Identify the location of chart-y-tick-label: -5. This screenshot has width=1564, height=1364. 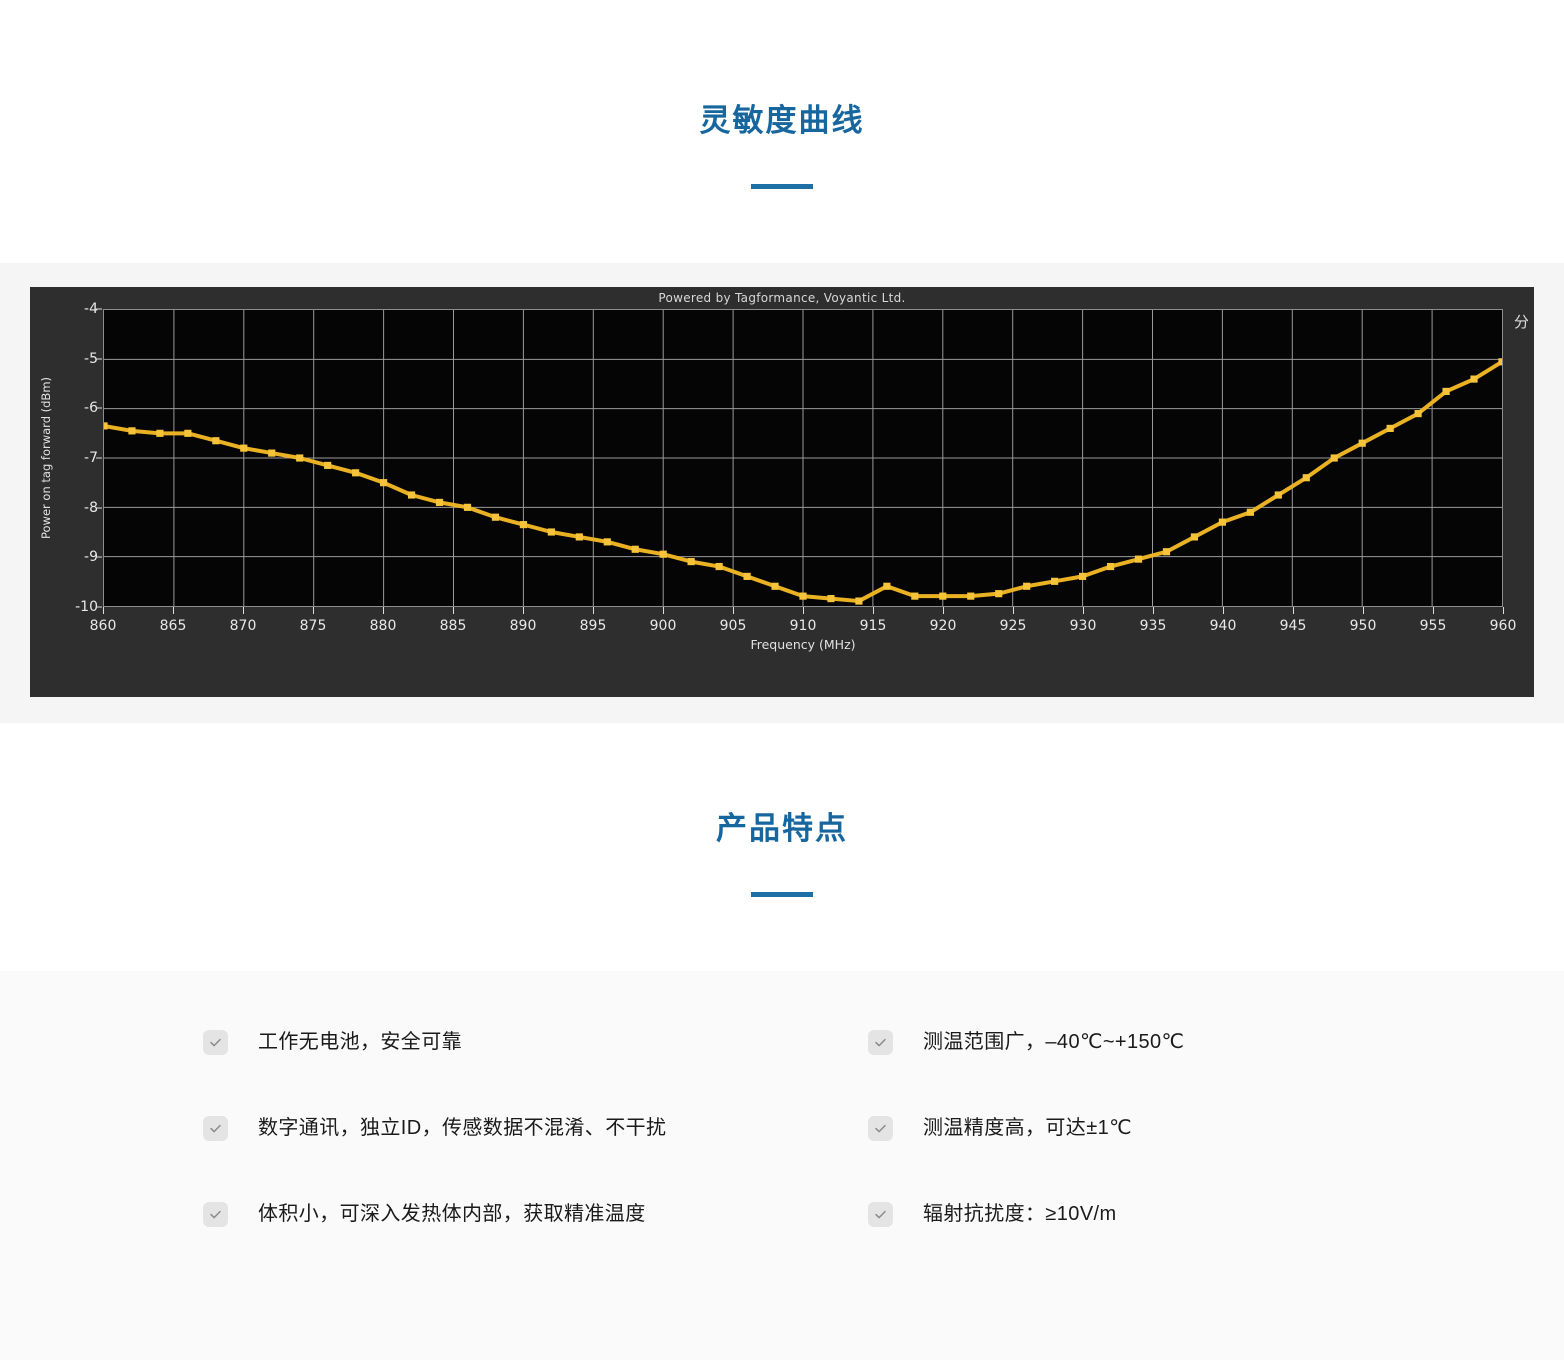
(91, 358).